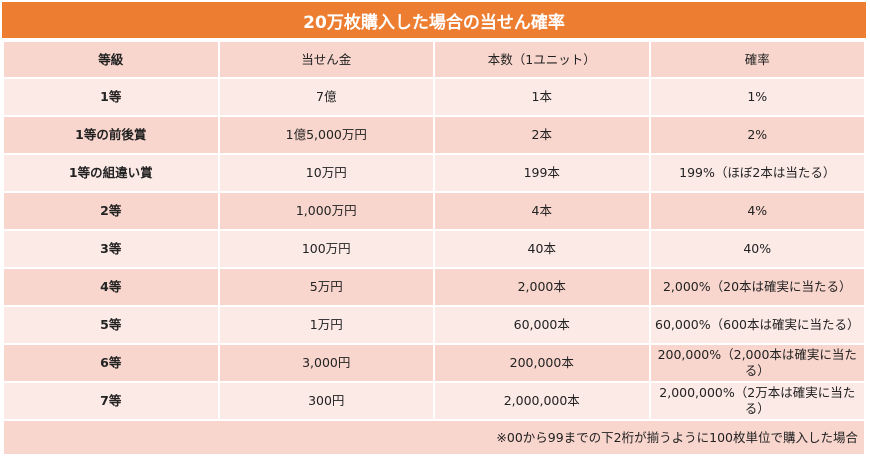 This screenshot has height=476, width=870. I want to click on table-row: 1等の組違い賞 10万円 199本 199%（ほぼ2本は当たる）, so click(434, 173).